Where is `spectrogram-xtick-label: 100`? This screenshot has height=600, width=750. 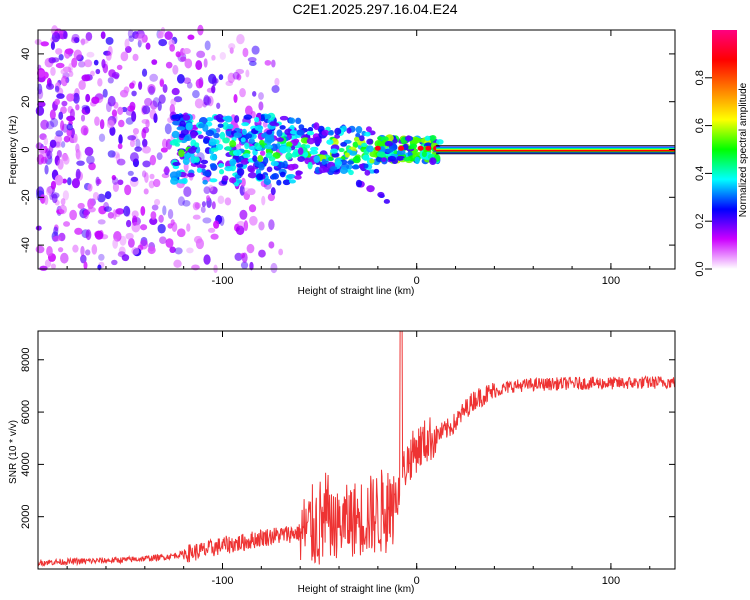 spectrogram-xtick-label: 100 is located at coordinates (611, 281).